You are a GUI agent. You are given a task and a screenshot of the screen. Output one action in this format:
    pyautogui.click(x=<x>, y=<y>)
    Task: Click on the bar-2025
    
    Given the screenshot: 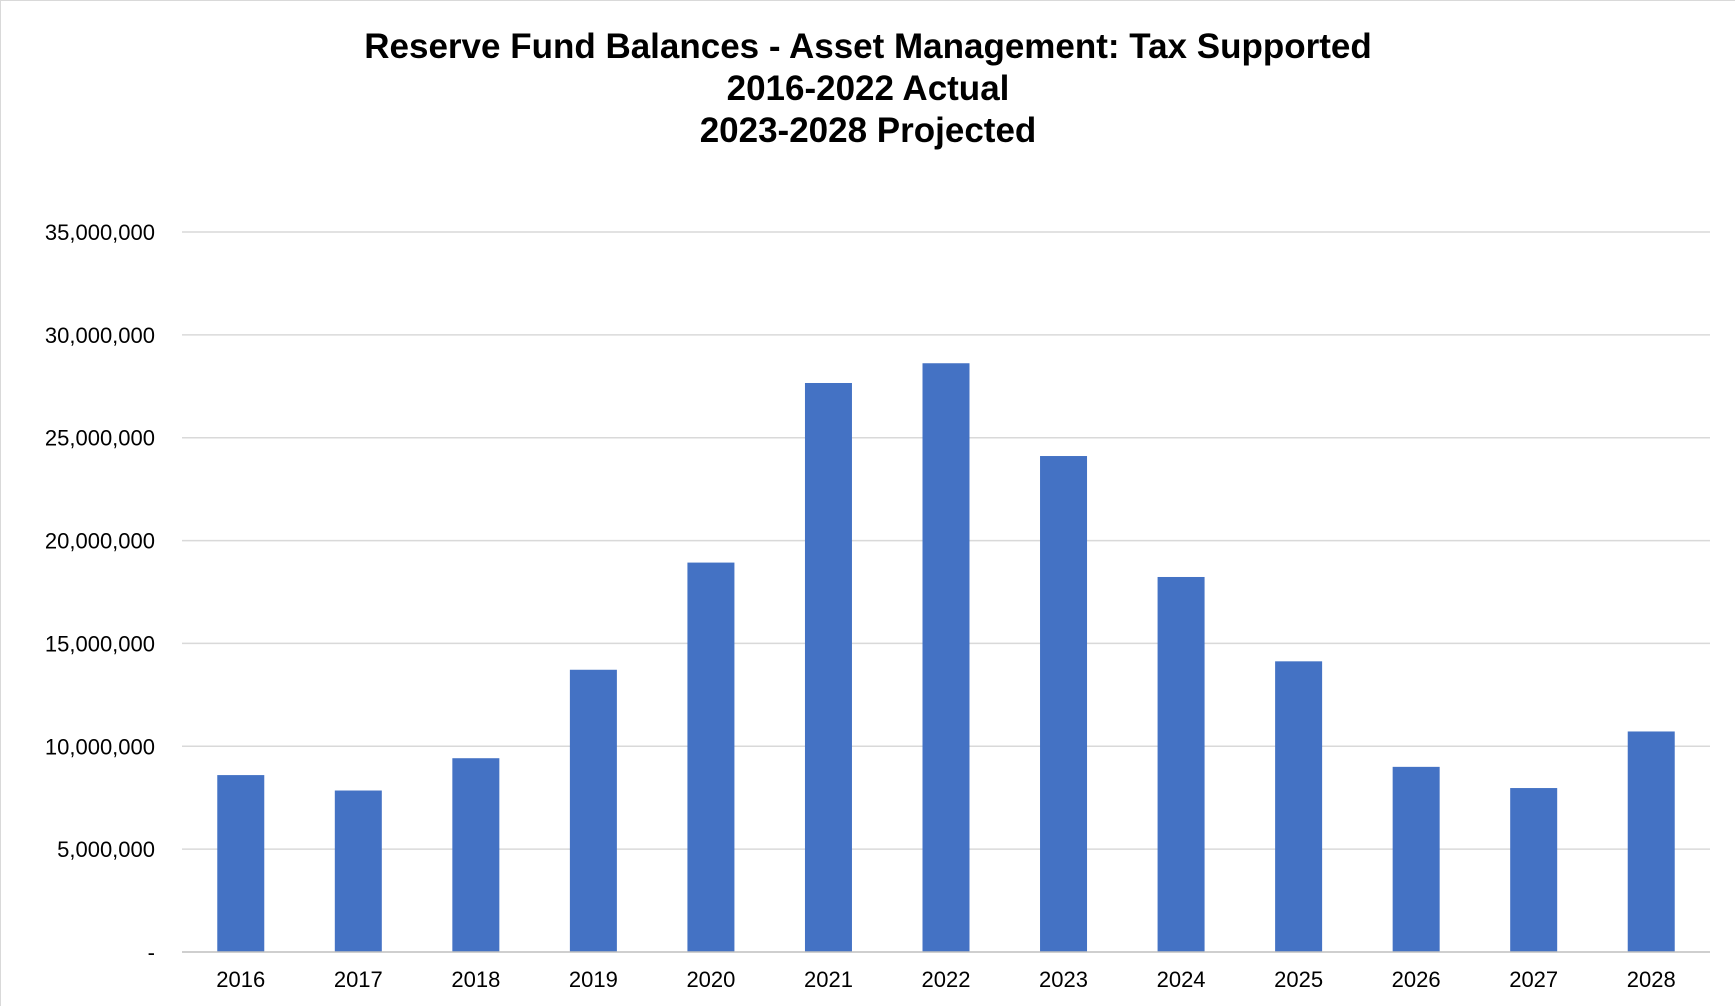 What is the action you would take?
    pyautogui.click(x=1299, y=806)
    